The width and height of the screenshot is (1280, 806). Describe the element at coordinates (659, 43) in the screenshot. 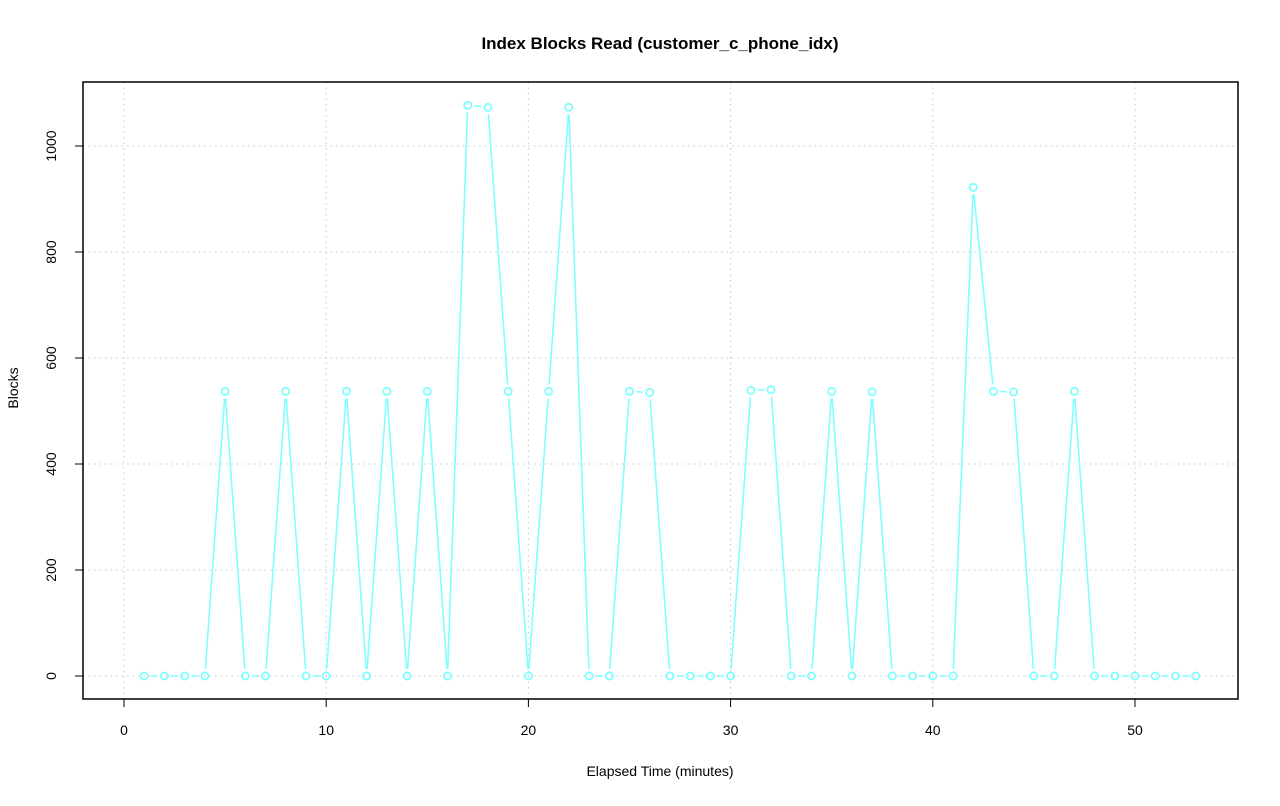

I see `chart-title: Index Blocks Read (customer_c_phone_idx)` at that location.